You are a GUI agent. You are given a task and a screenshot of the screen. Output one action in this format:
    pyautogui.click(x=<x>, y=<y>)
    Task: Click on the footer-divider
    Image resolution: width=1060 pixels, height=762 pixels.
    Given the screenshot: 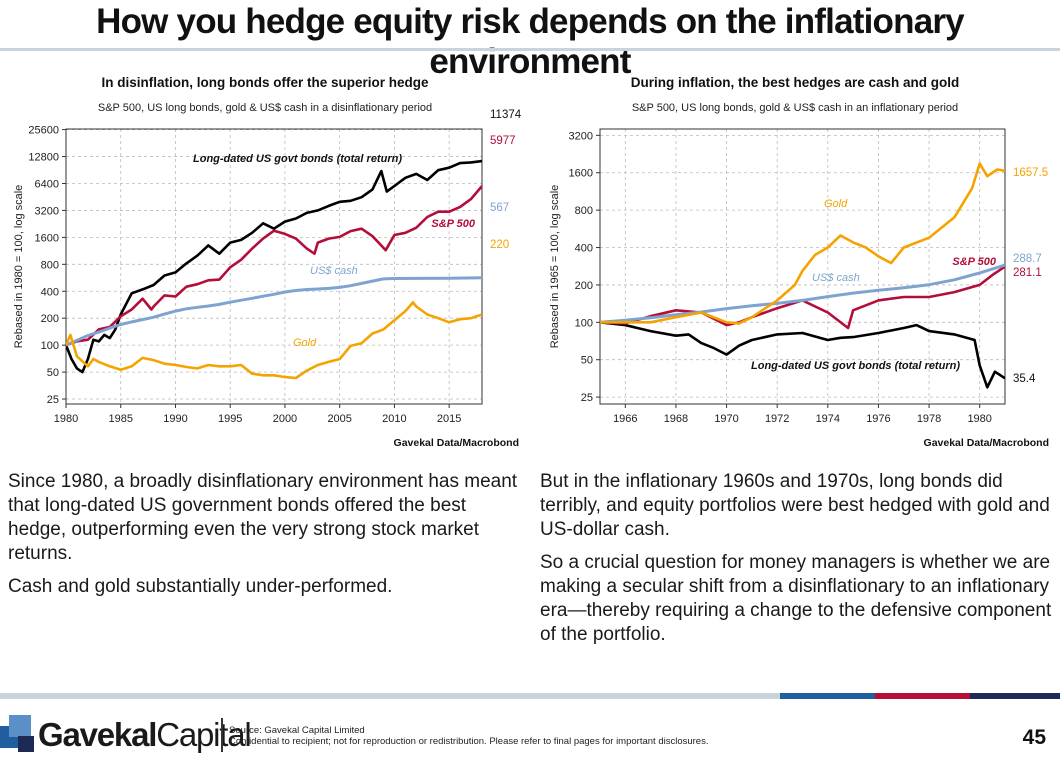 What is the action you would take?
    pyautogui.click(x=222, y=735)
    